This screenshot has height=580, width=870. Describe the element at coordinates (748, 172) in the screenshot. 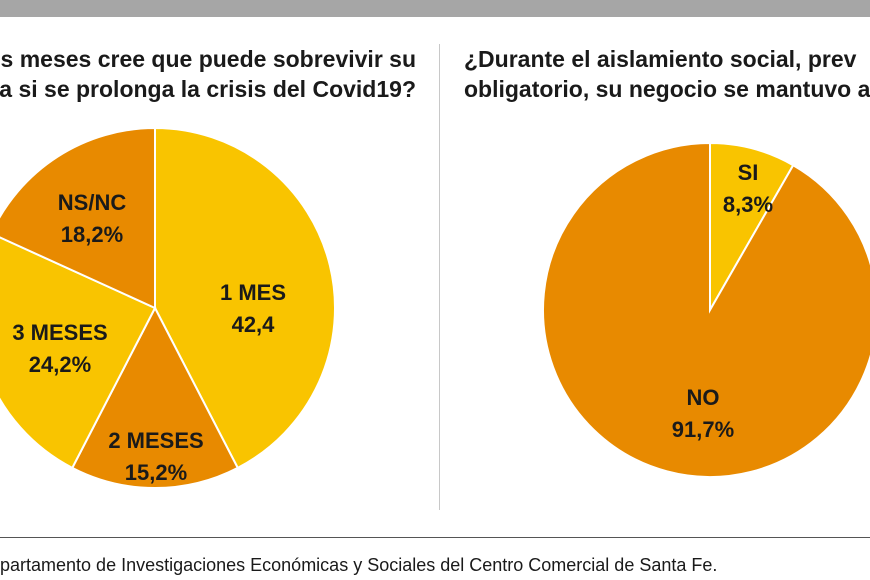

I see `chart-2-label-si: SI` at that location.